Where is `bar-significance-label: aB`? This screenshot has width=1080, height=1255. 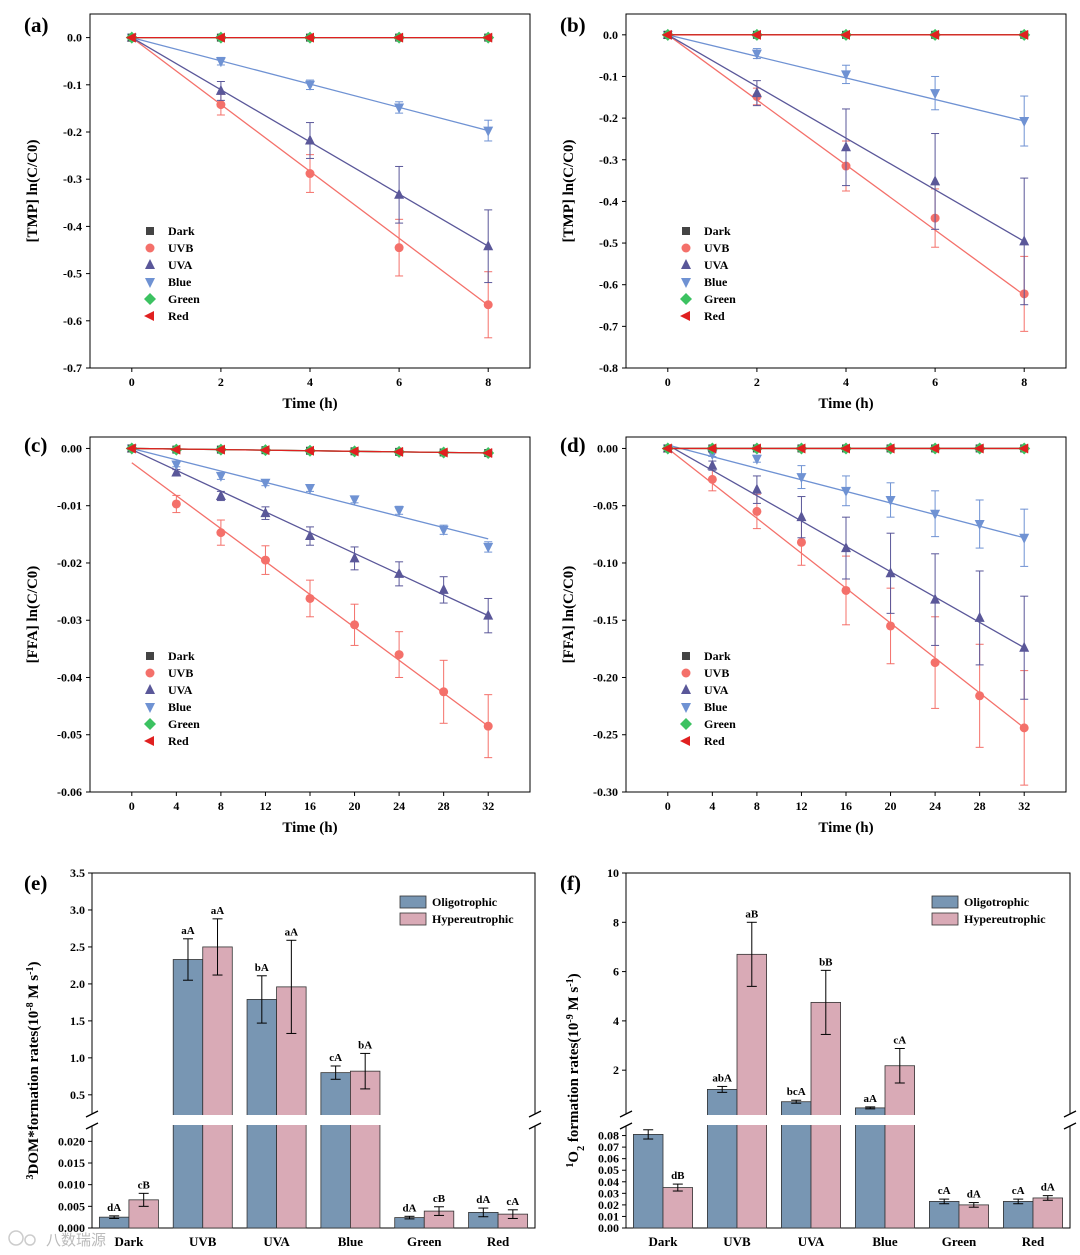 bar-significance-label: aB is located at coordinates (752, 914).